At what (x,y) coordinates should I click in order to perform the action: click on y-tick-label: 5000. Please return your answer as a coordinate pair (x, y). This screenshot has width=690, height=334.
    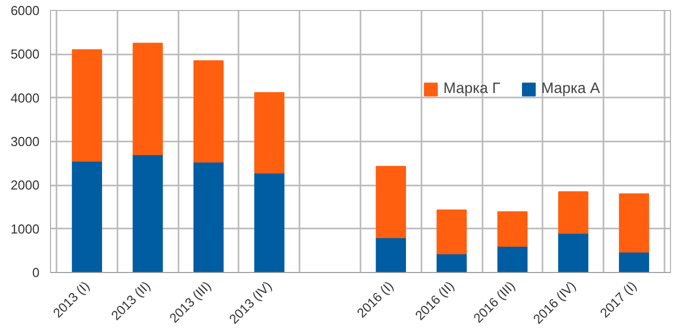
    Looking at the image, I should click on (25, 54).